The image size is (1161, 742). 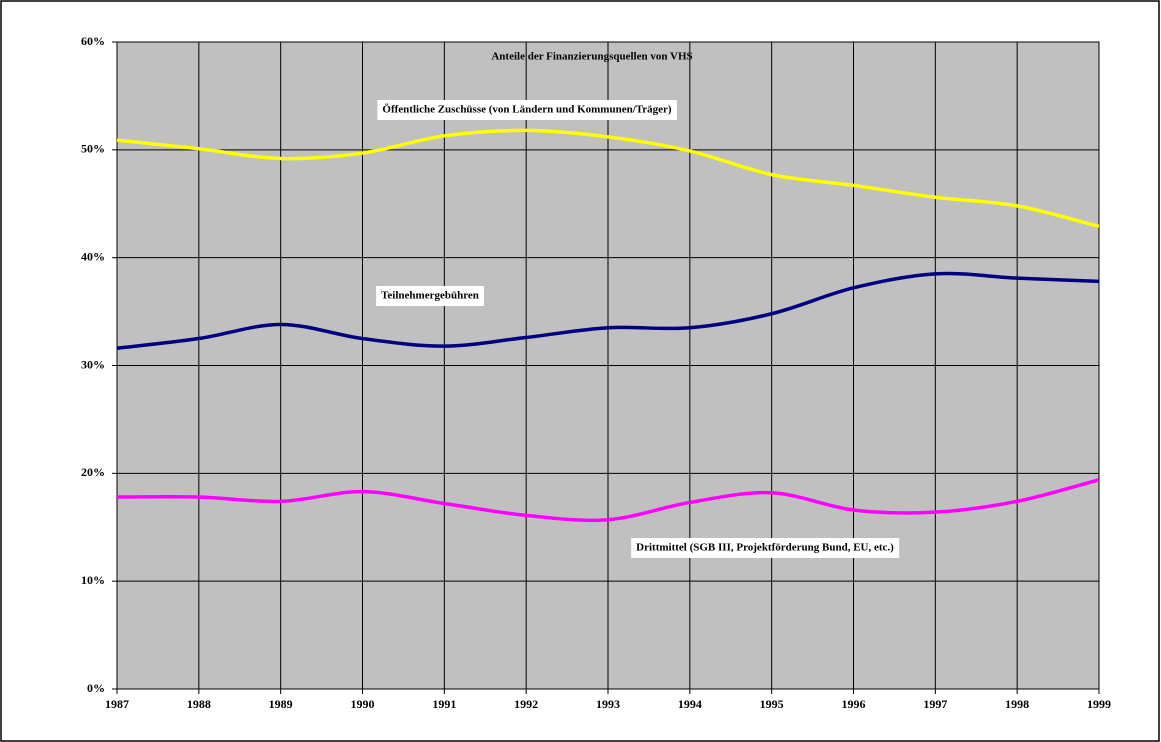 I want to click on x-tick-label: 1988, so click(x=199, y=704).